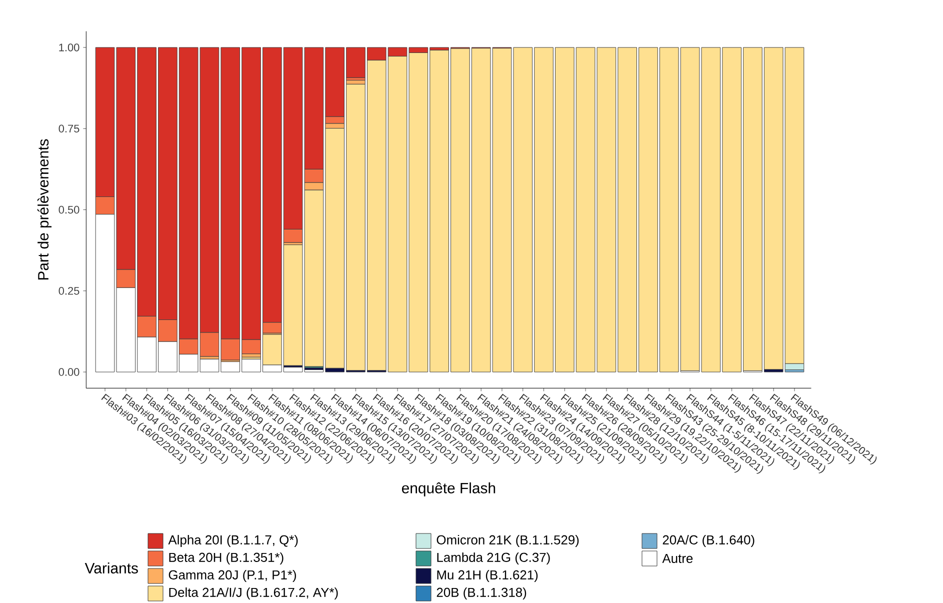 The width and height of the screenshot is (943, 603). I want to click on legend-label: Autre, so click(677, 559).